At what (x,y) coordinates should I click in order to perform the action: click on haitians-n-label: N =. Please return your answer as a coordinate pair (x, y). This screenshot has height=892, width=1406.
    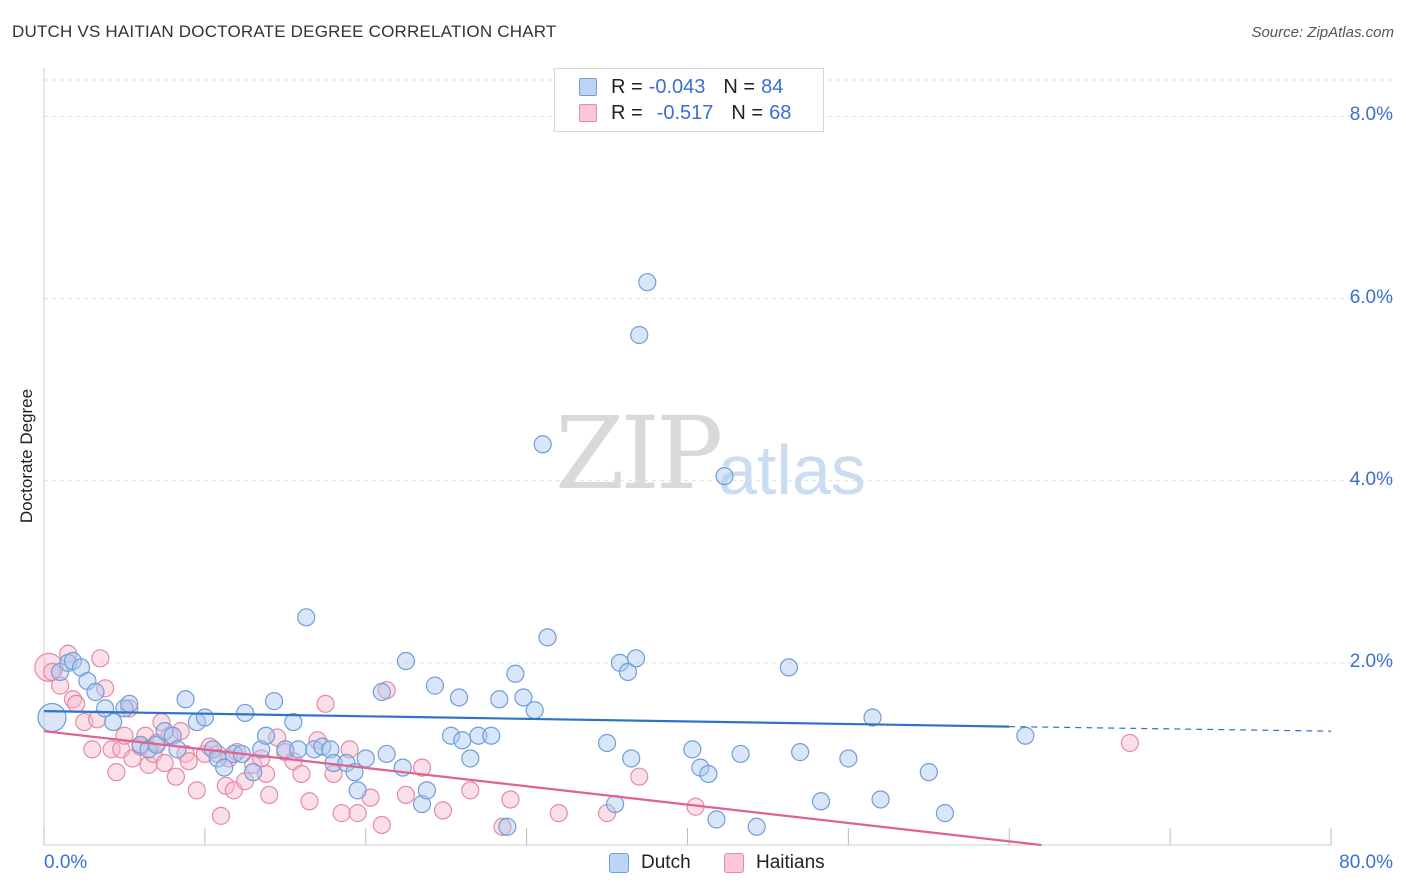
    Looking at the image, I should click on (747, 112).